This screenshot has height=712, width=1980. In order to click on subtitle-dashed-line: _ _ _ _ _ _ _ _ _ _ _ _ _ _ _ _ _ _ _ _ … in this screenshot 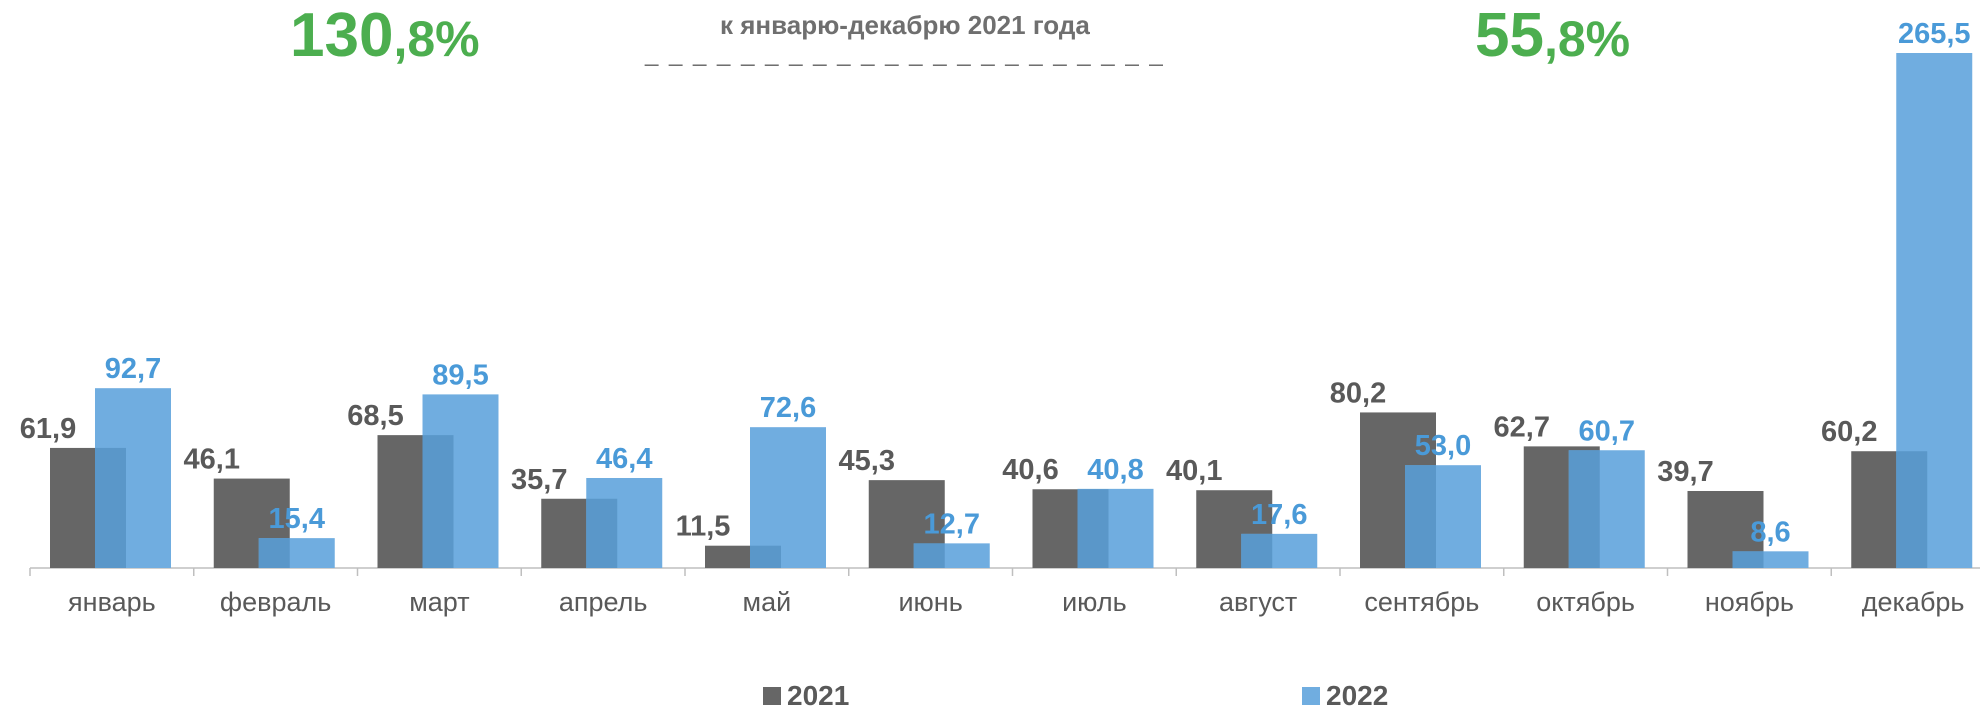, I will do `click(905, 53)`.